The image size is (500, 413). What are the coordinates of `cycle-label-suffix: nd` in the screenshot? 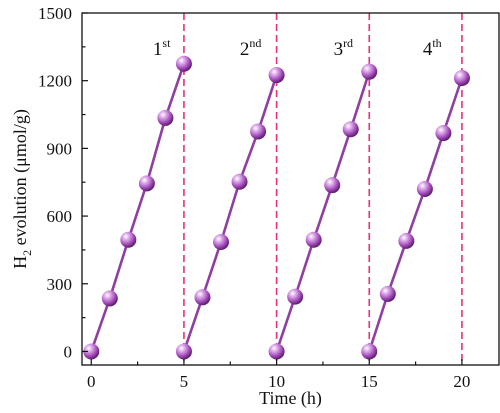 It's located at (255, 43).